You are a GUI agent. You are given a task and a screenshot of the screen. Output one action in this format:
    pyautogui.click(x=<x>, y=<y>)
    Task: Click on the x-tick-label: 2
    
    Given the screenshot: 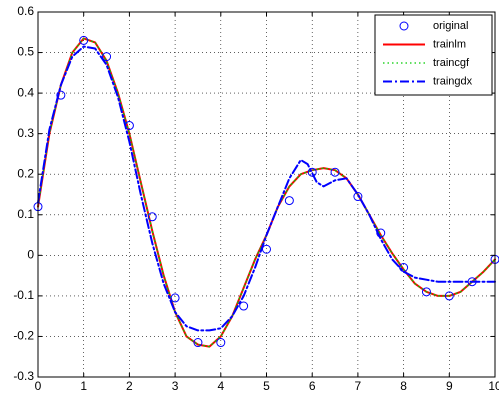 What is the action you would take?
    pyautogui.click(x=129, y=386)
    